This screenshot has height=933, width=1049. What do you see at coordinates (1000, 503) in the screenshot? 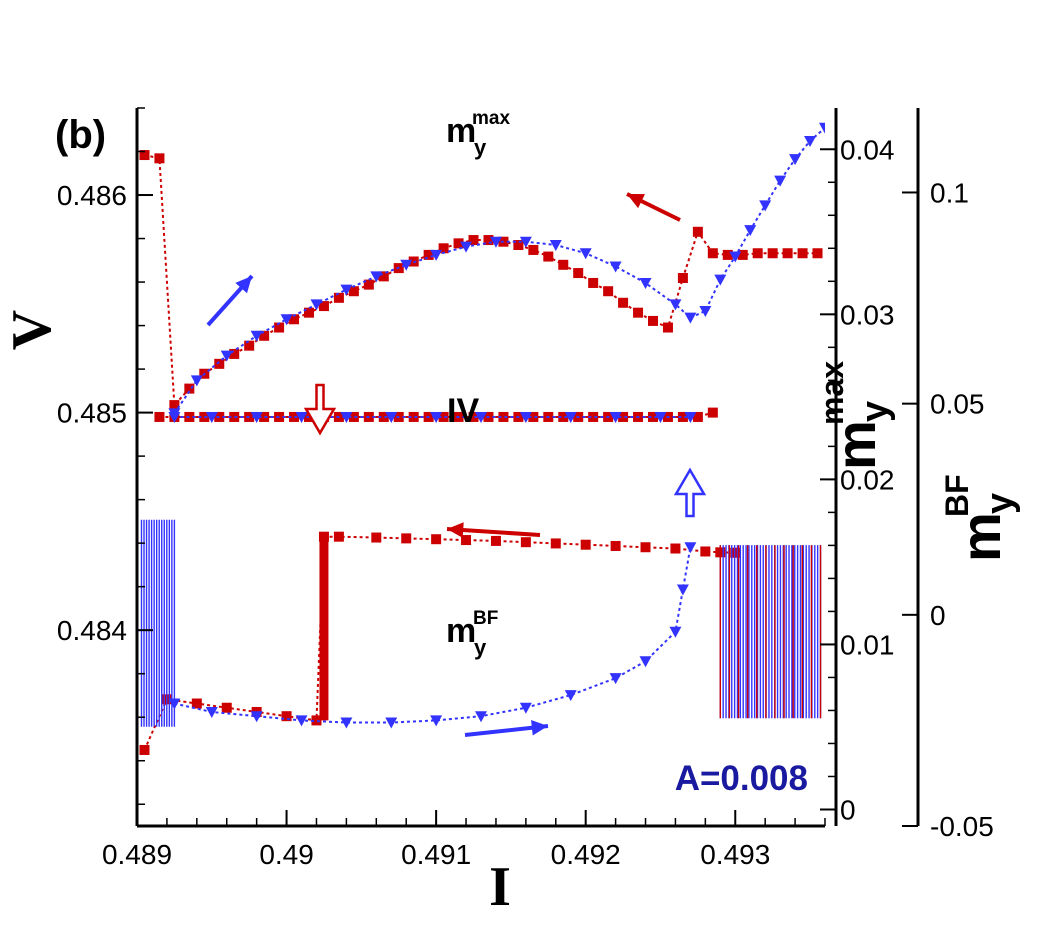
I see `right-axis-2-title-sub: y` at bounding box center [1000, 503].